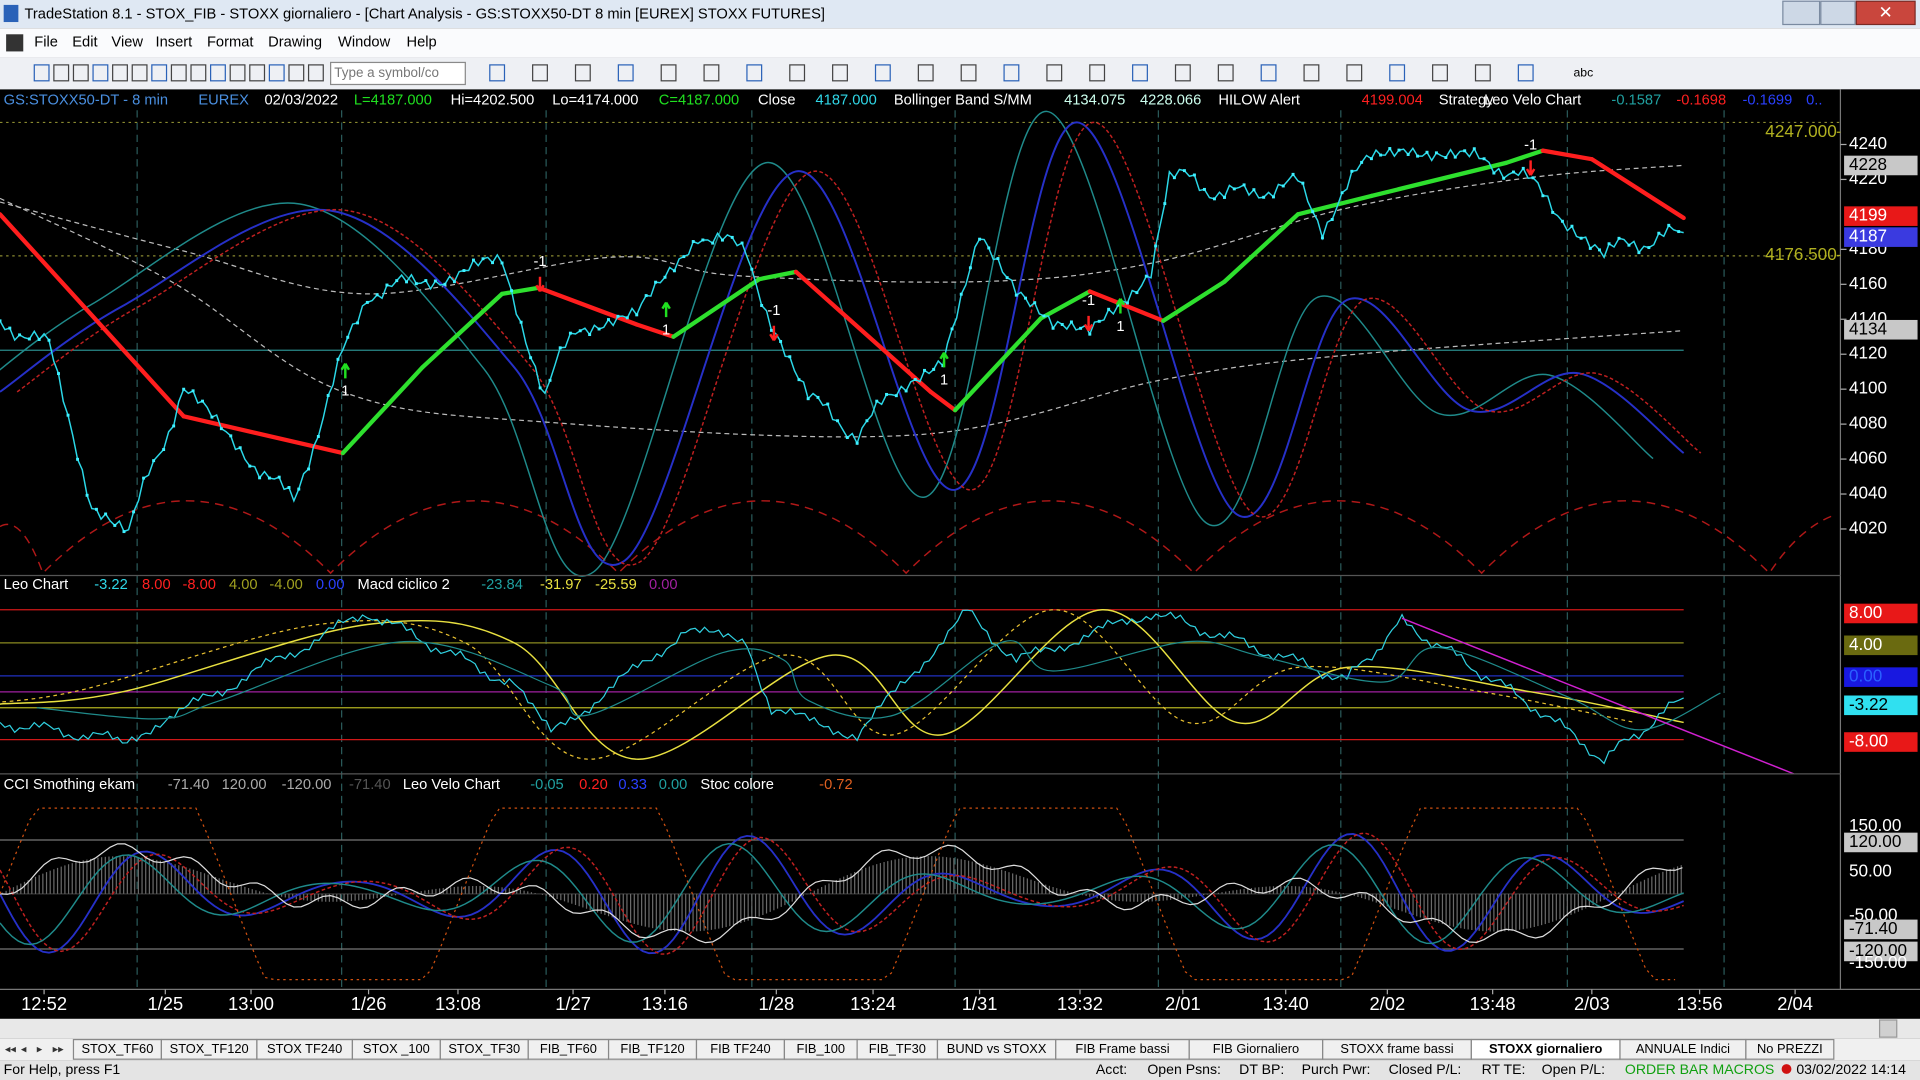 Image resolution: width=1920 pixels, height=1080 pixels. What do you see at coordinates (398, 73) in the screenshot?
I see `symbol-input` at bounding box center [398, 73].